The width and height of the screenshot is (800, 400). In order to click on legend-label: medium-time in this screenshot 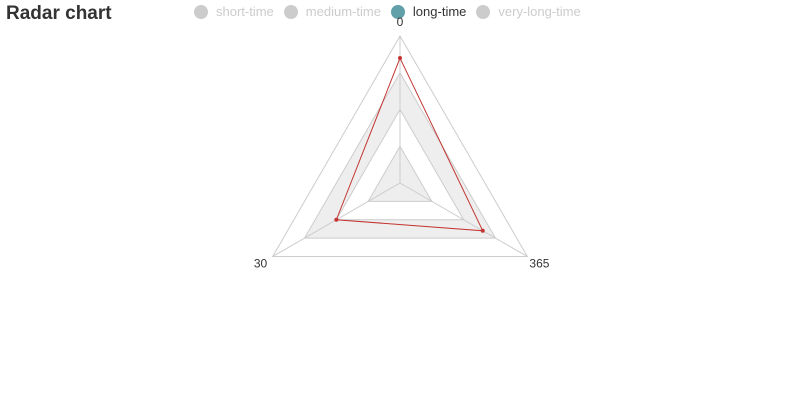, I will do `click(343, 11)`.